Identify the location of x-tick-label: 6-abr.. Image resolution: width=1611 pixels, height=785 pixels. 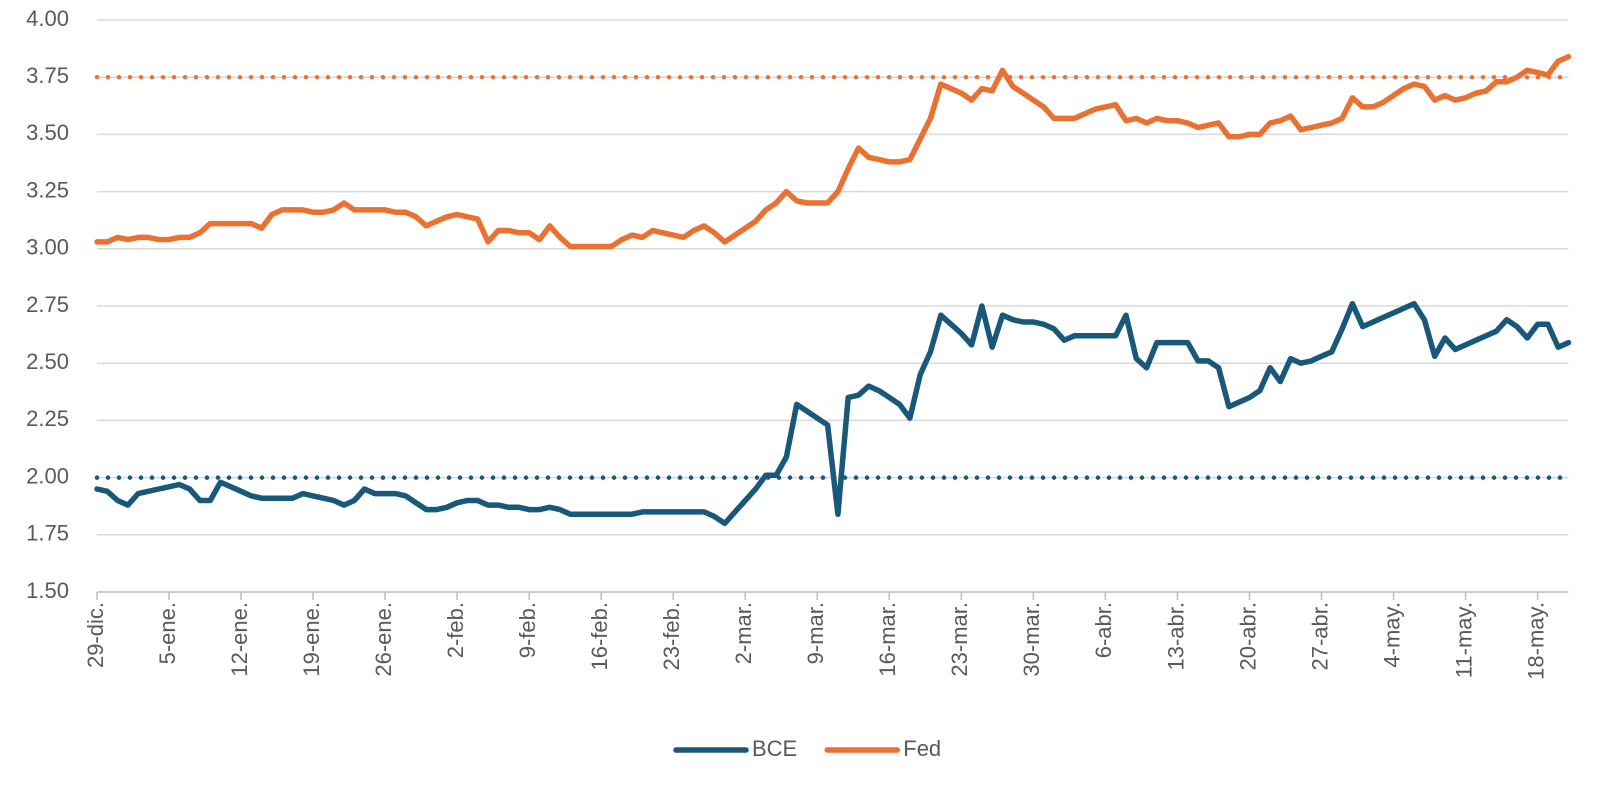
(1103, 630).